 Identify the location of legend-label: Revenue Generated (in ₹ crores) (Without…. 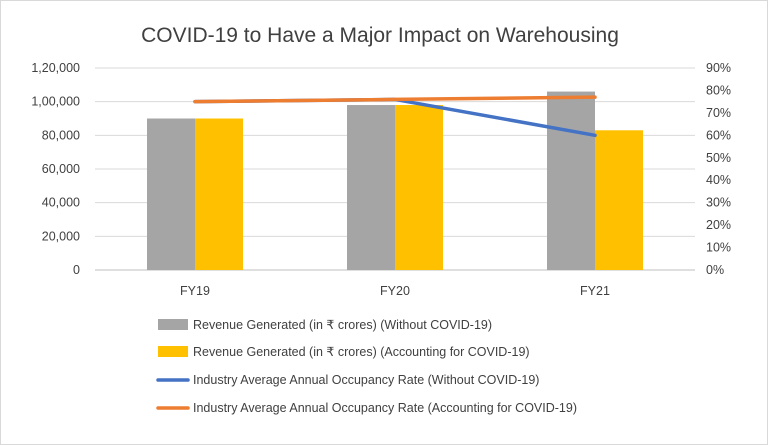
(342, 325).